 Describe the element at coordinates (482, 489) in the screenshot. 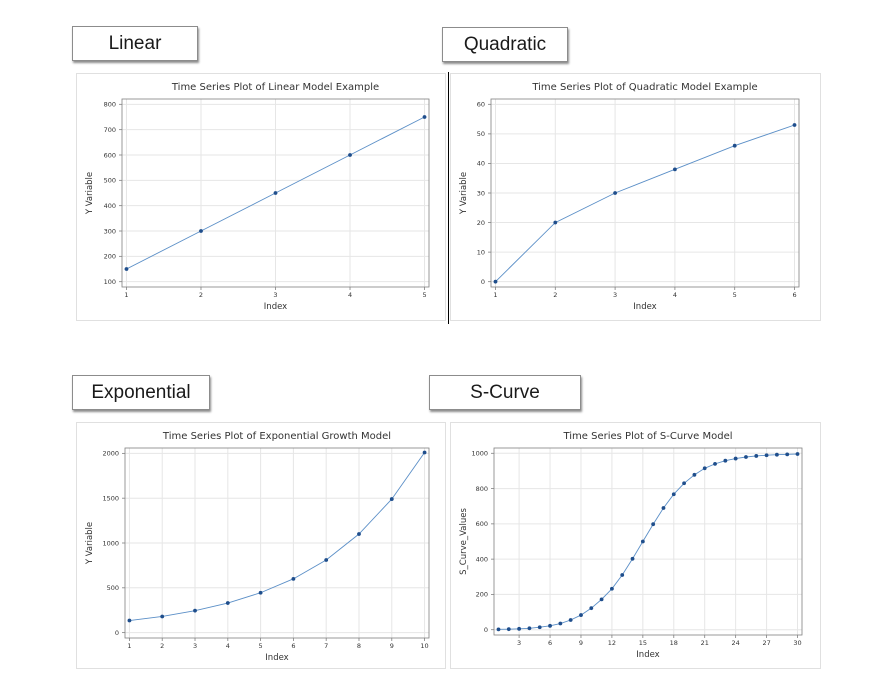

I see `y-tick-label: 800` at that location.